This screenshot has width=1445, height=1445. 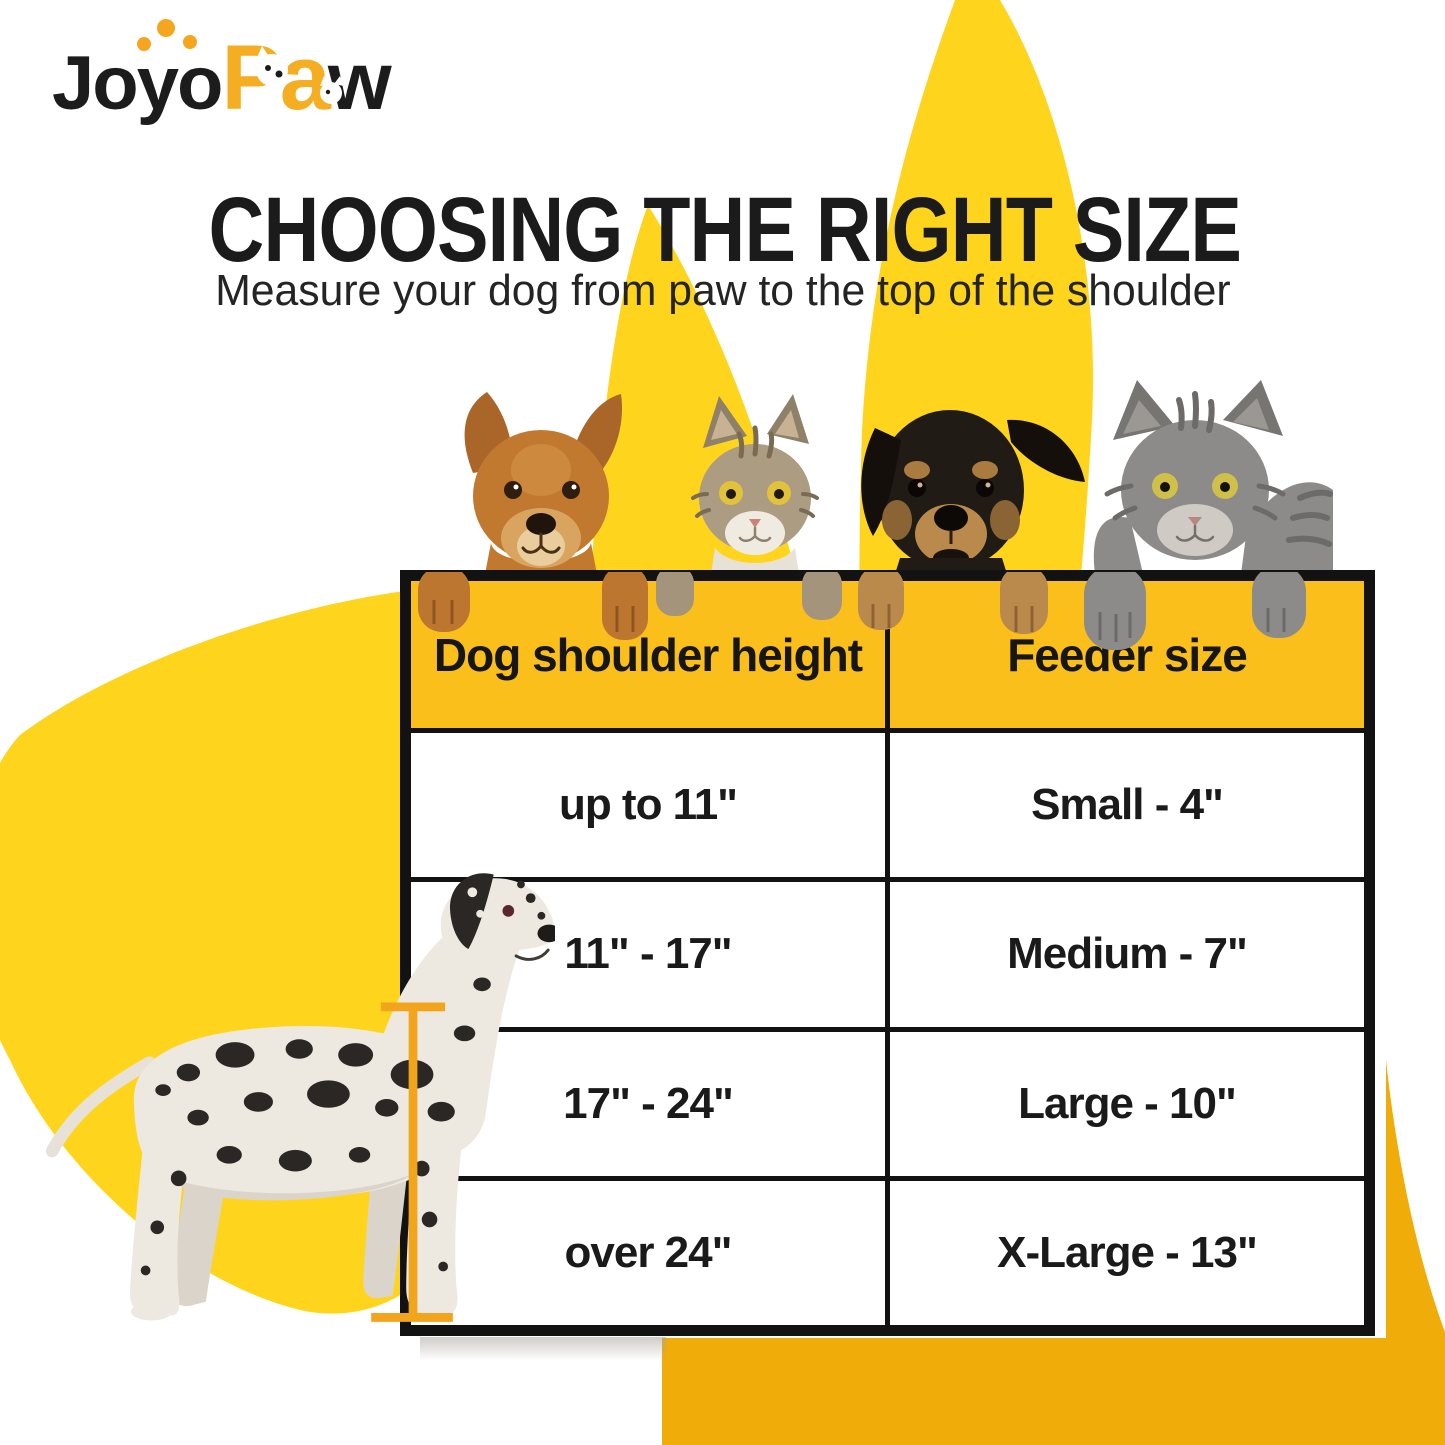 I want to click on pet-black-tan-puppy-illustration, so click(x=973, y=492).